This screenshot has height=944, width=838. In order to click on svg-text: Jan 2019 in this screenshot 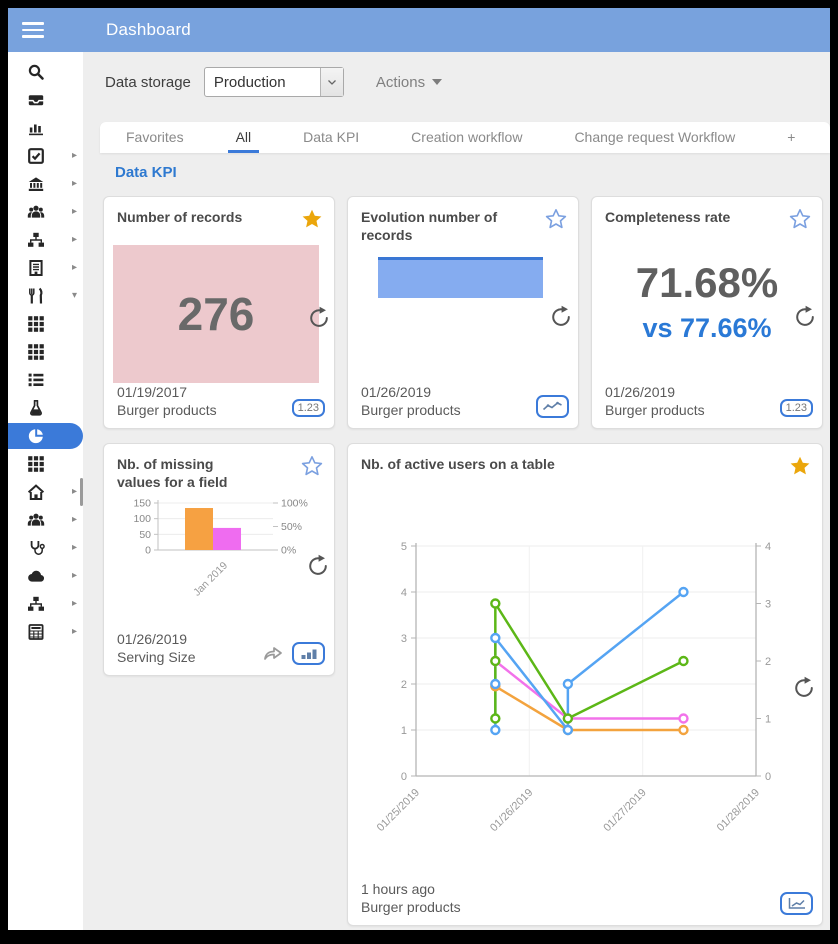, I will do `click(210, 579)`.